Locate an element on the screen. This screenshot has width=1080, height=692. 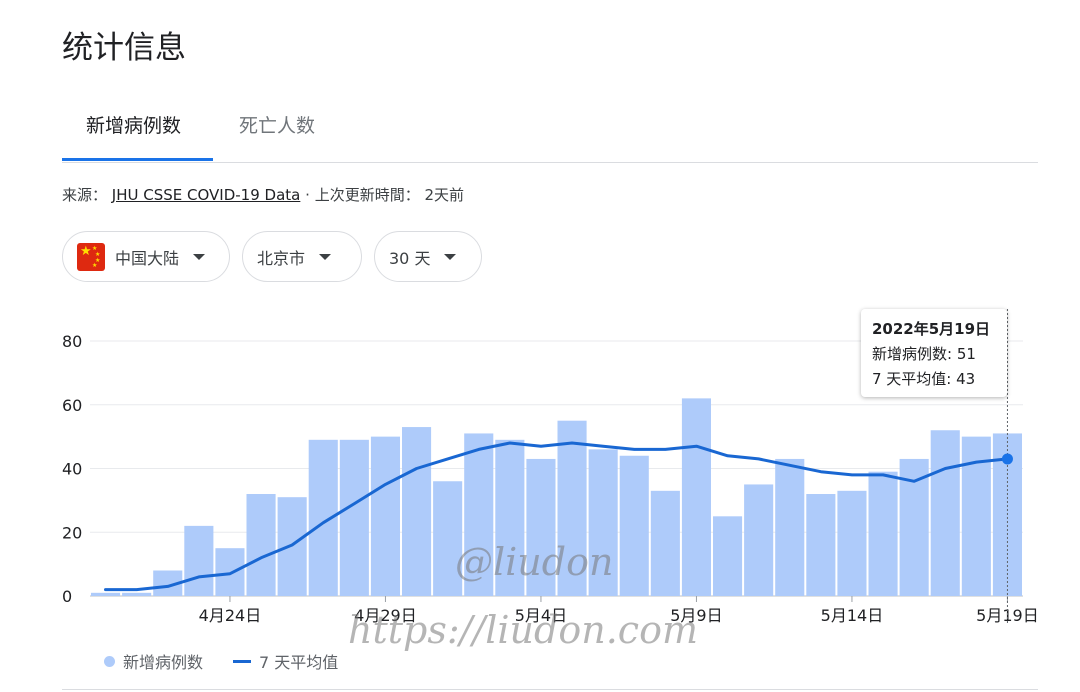
tab-deaths: 死亡人数 is located at coordinates (277, 126).